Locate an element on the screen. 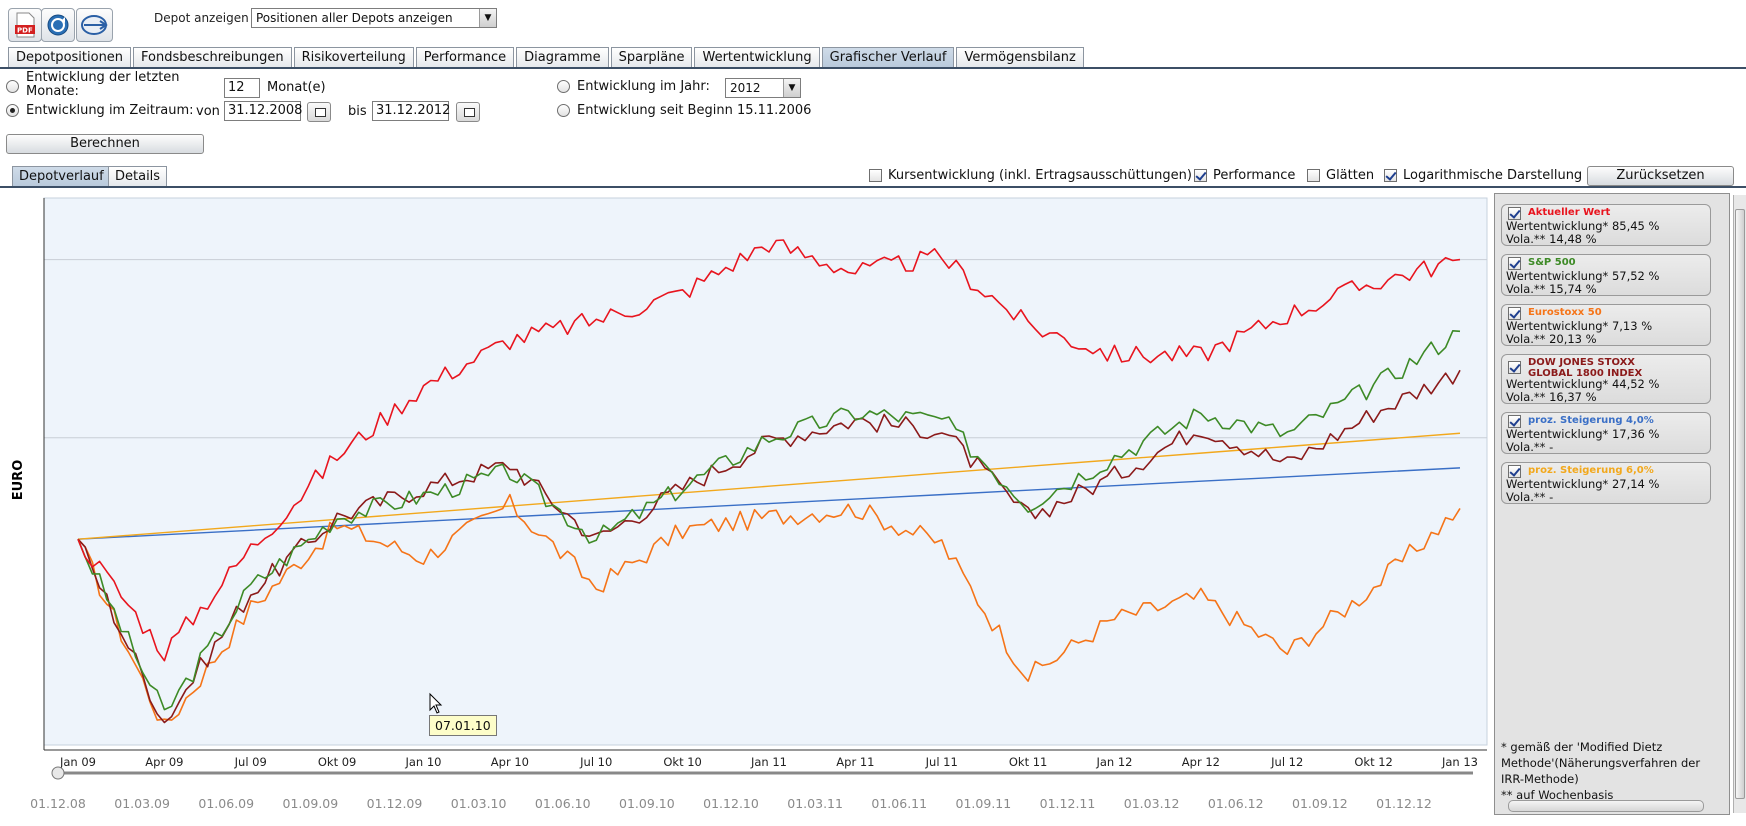 The height and width of the screenshot is (826, 1746). mouse-cursor-icon is located at coordinates (436, 703).